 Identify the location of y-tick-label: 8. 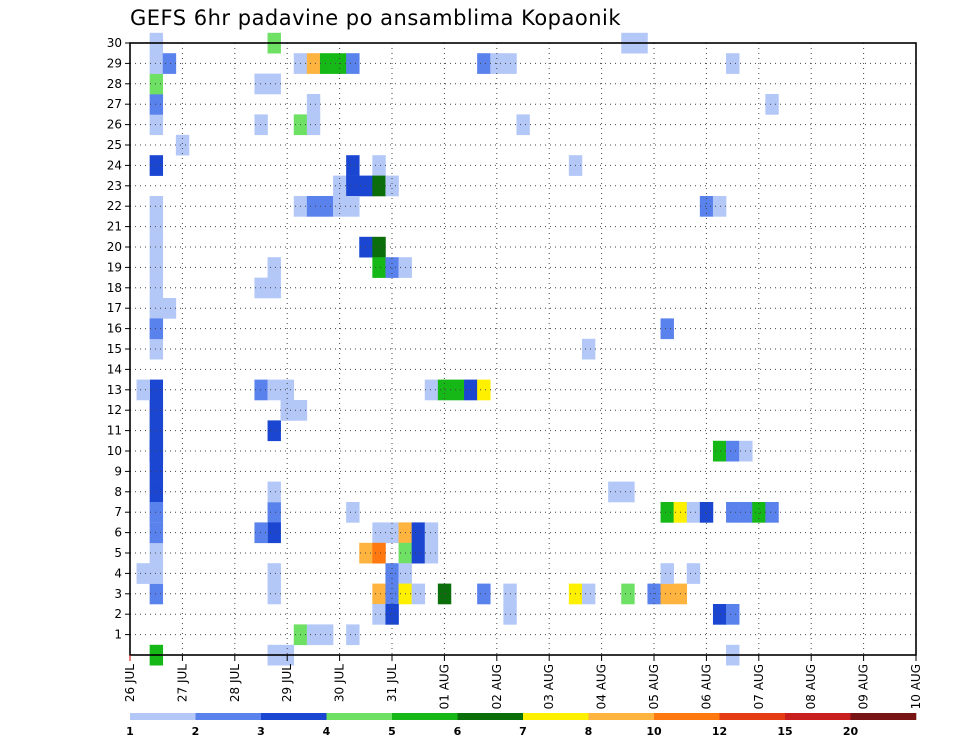
(118, 492).